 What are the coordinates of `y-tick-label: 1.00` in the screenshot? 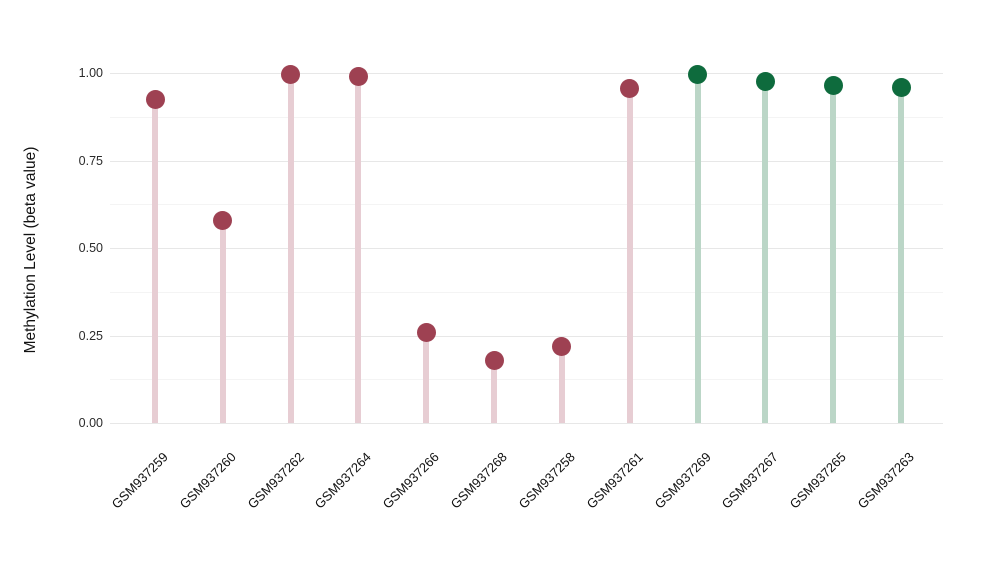 It's located at (90, 72).